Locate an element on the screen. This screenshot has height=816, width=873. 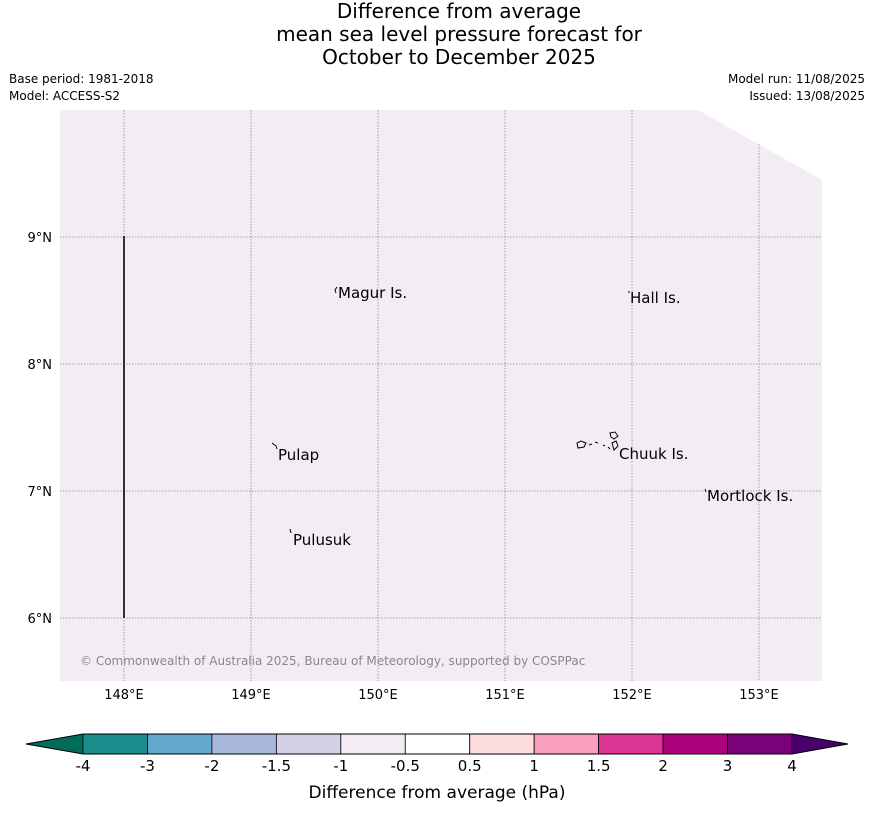
colorbar-tick-label: 4 is located at coordinates (792, 766).